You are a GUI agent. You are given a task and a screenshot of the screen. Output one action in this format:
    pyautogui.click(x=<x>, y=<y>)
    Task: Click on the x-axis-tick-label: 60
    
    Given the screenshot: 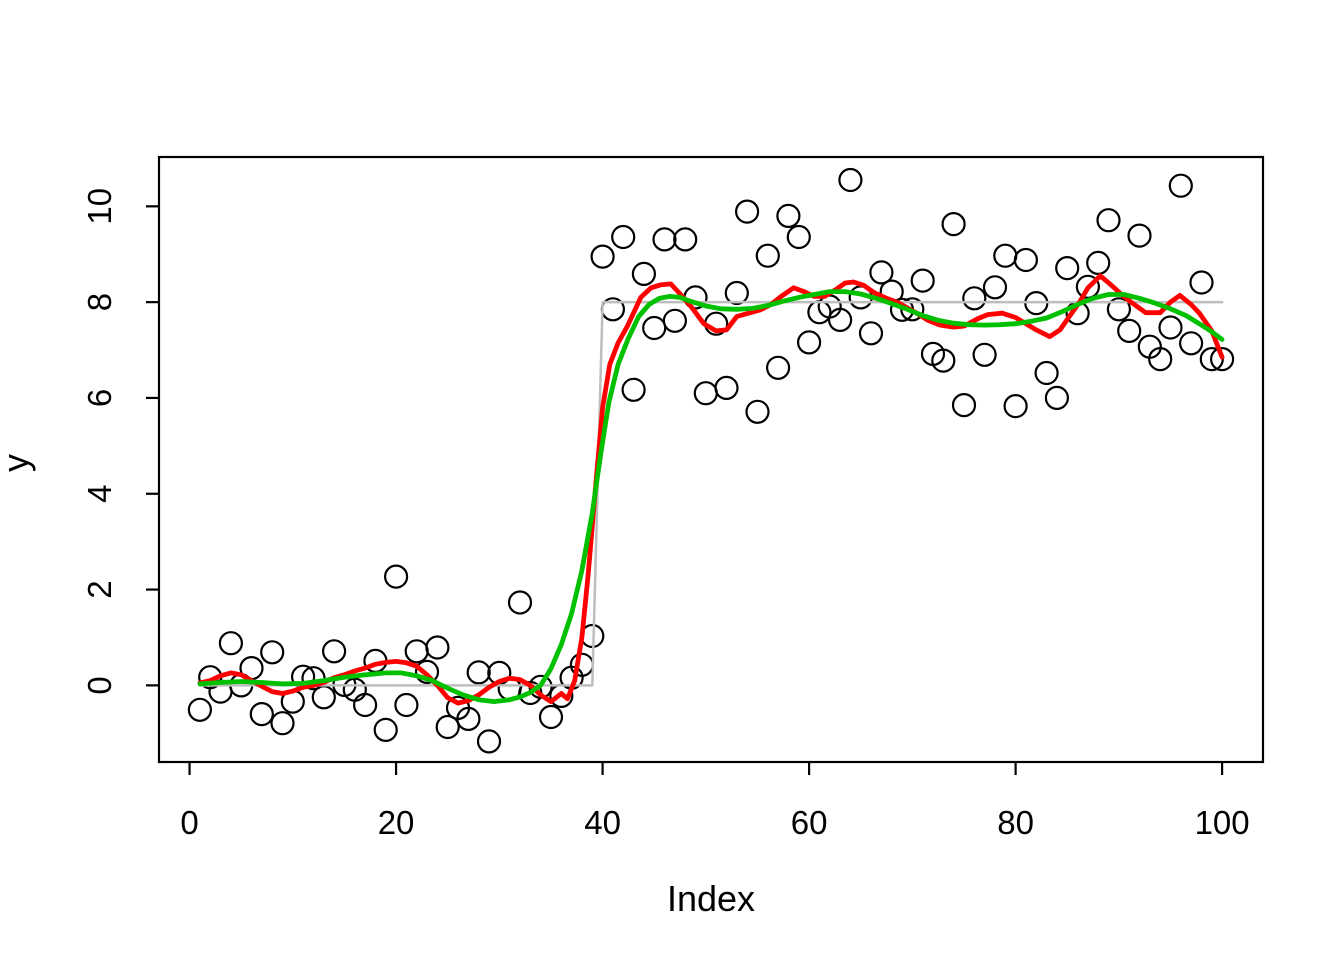 What is the action you would take?
    pyautogui.click(x=809, y=822)
    